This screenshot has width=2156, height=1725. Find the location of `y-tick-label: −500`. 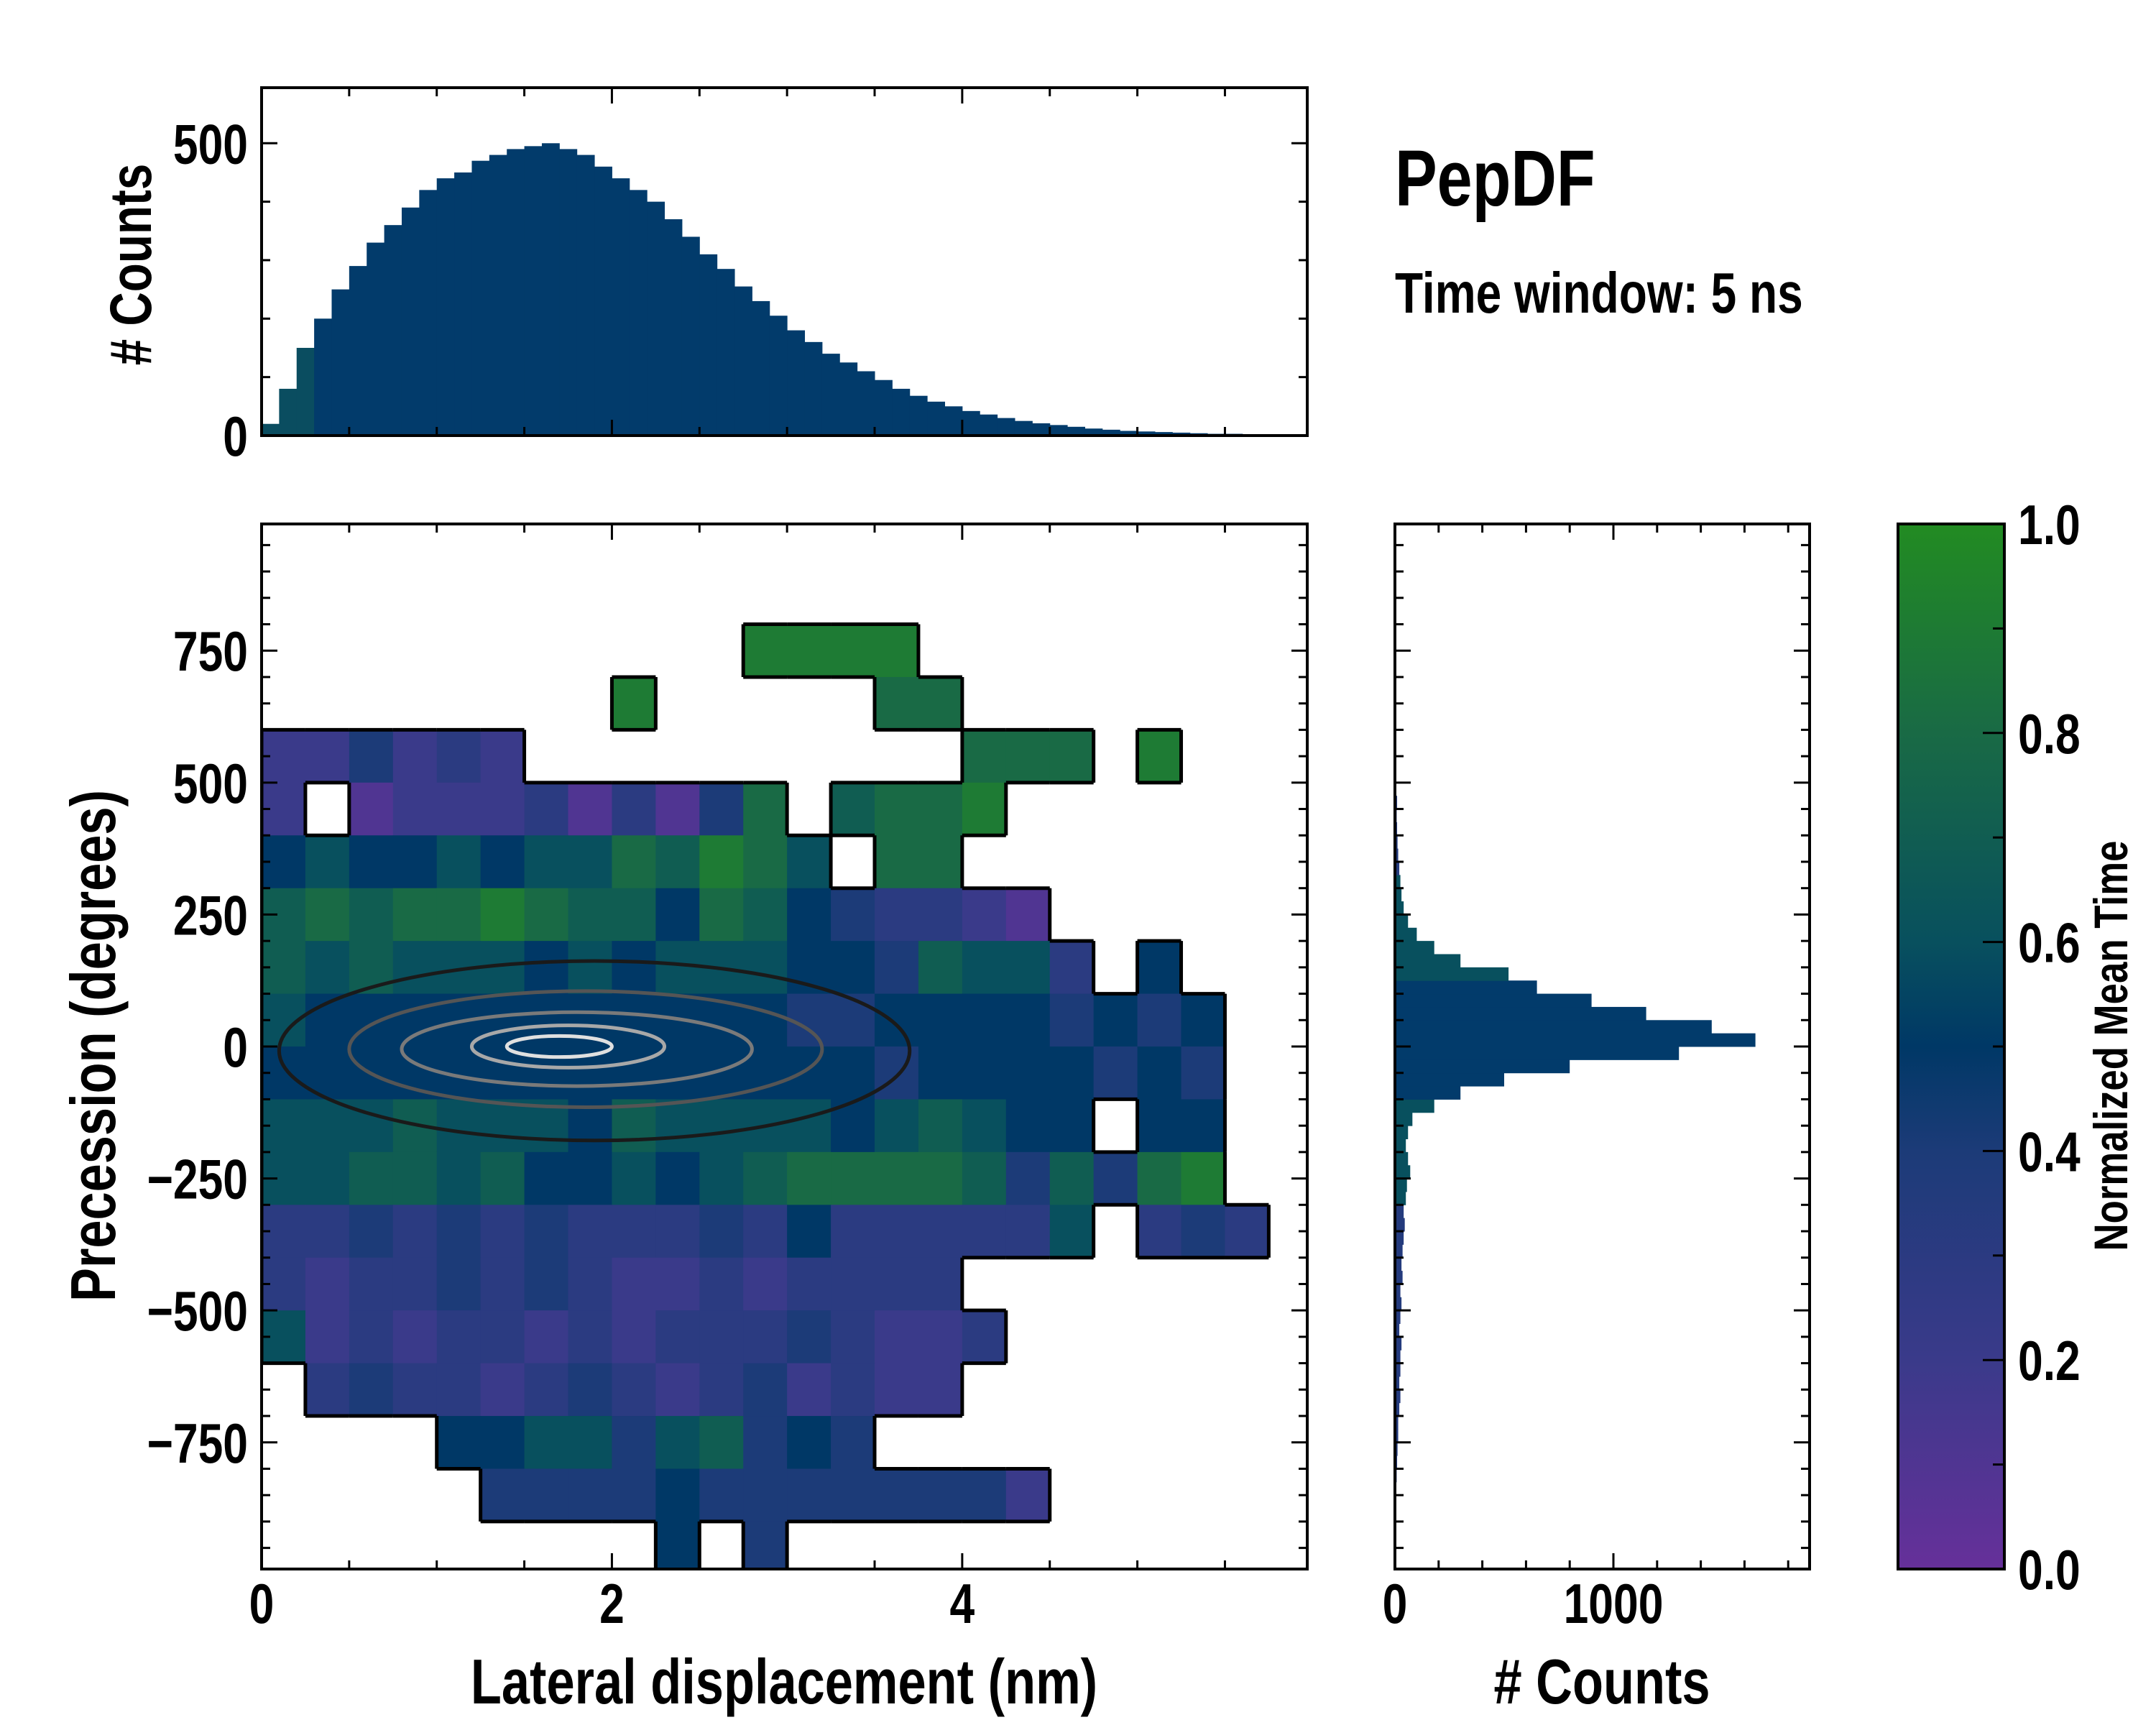

y-tick-label: −500 is located at coordinates (198, 1310).